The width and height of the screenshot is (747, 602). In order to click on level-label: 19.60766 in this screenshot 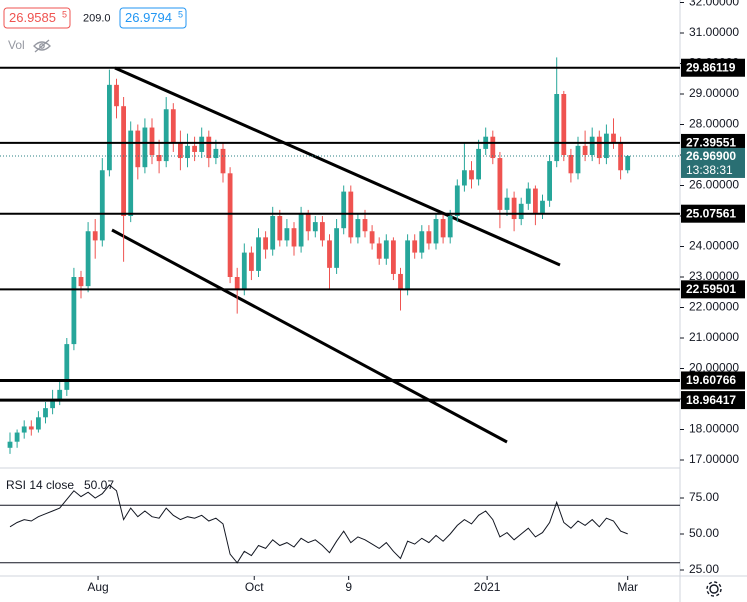, I will do `click(711, 380)`.